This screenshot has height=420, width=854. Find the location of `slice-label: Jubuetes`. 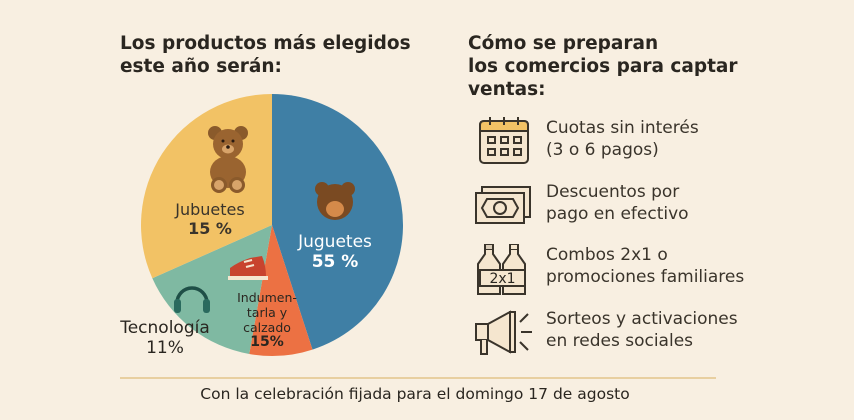

slice-label: Jubuetes is located at coordinates (210, 209).